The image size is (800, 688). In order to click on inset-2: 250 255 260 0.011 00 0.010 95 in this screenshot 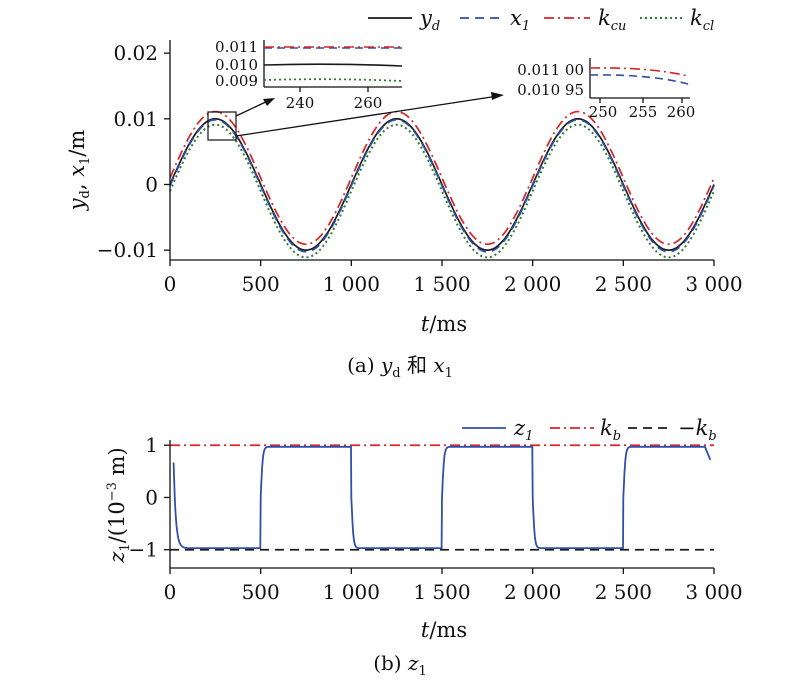, I will do `click(606, 89)`.